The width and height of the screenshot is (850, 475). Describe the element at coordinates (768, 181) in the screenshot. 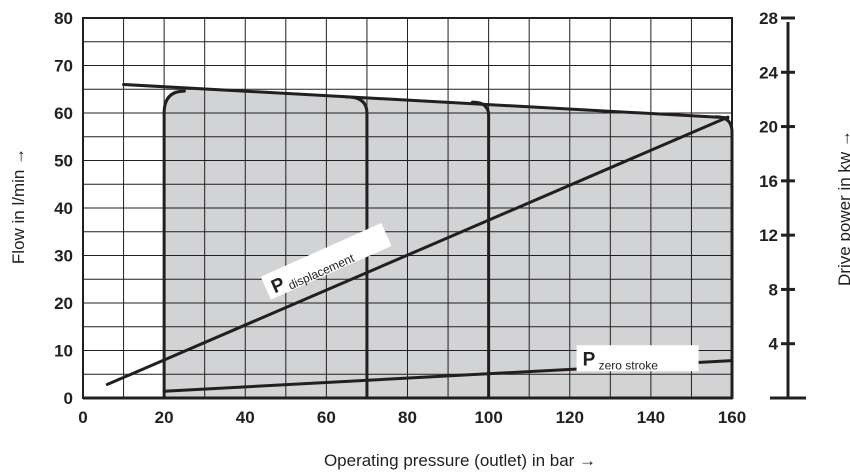

I see `y2-tick-label: 16` at that location.